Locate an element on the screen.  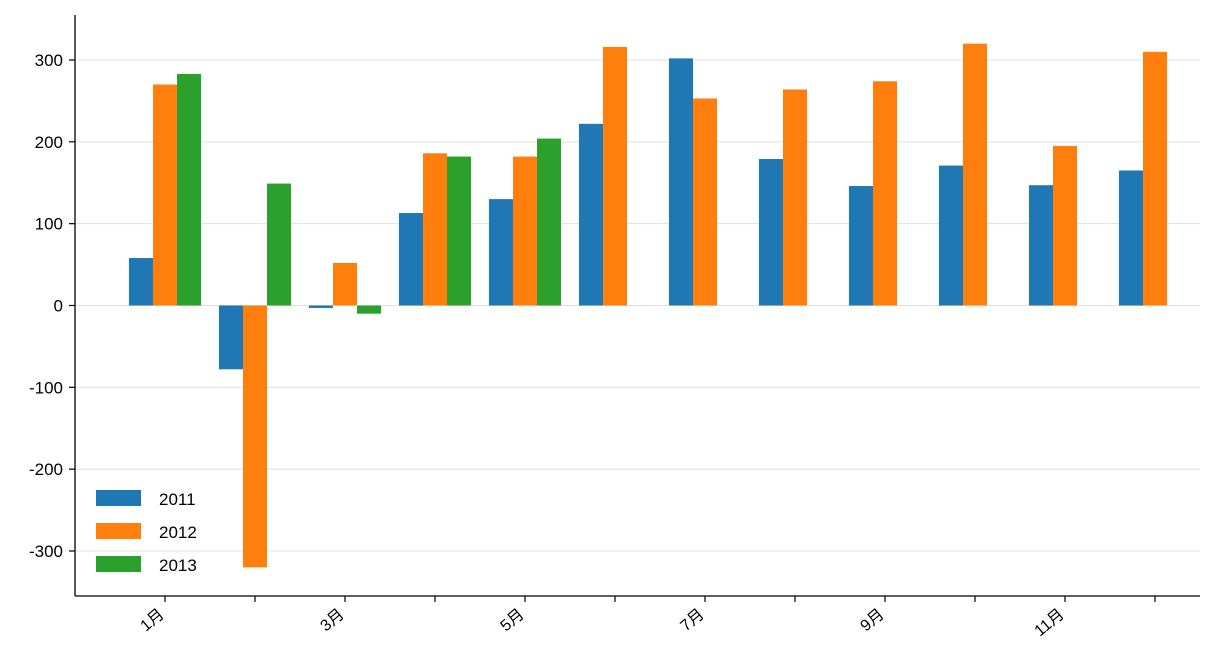
x-tick-label: 1月 is located at coordinates (153, 620).